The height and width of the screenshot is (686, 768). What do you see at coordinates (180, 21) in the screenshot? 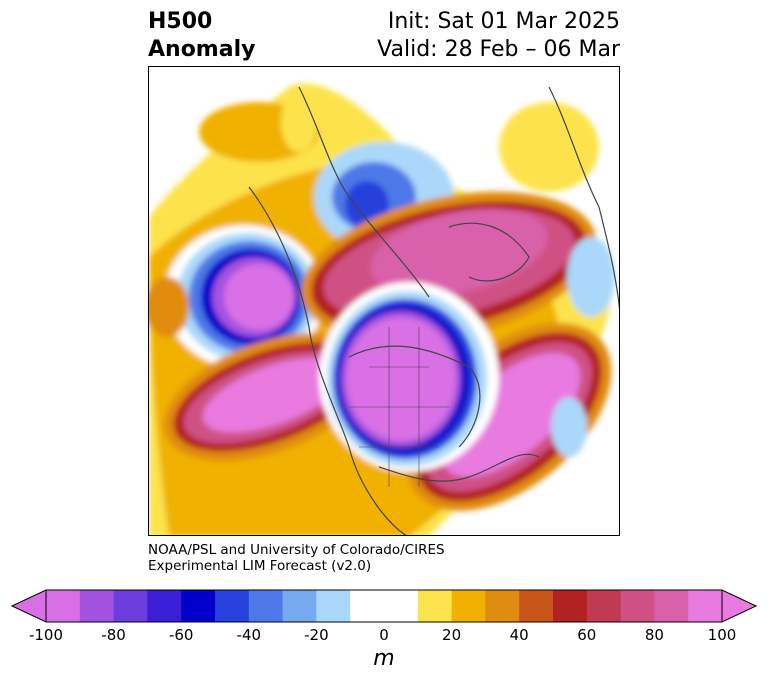
I see `title-line-1: H500` at bounding box center [180, 21].